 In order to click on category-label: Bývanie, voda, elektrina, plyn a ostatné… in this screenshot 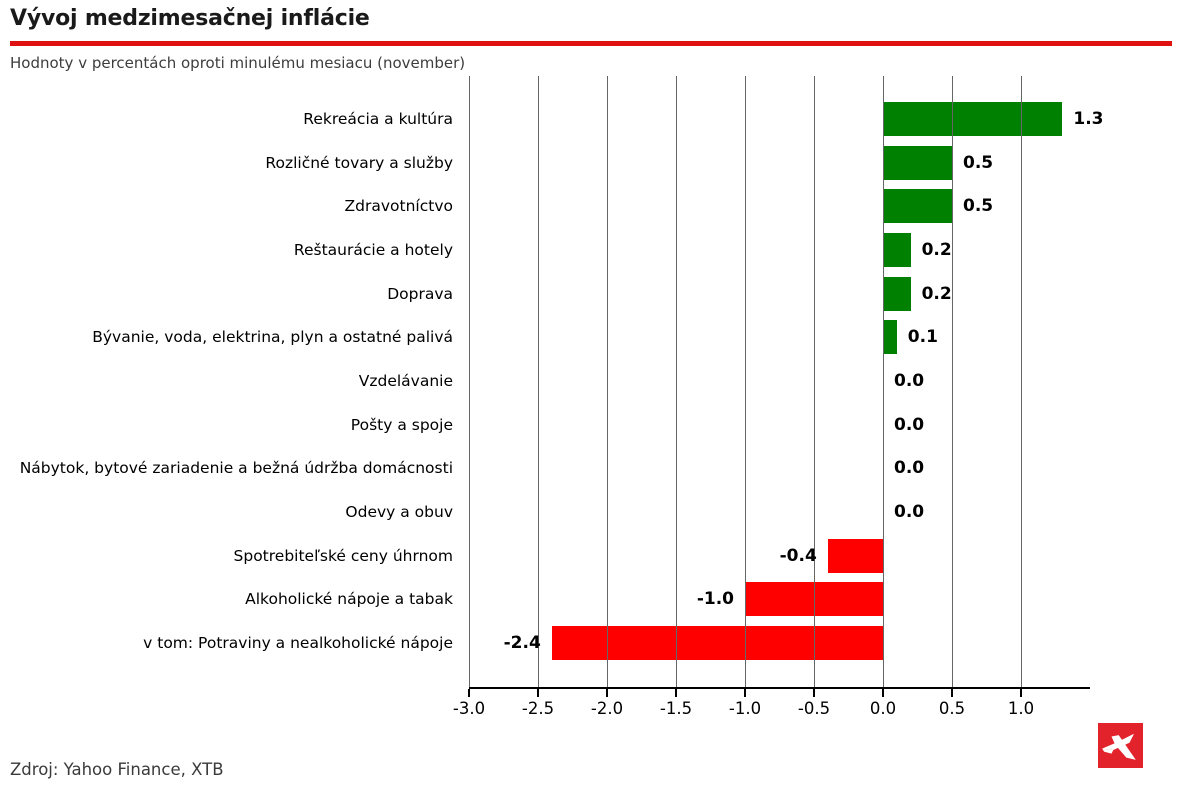, I will do `click(272, 337)`.